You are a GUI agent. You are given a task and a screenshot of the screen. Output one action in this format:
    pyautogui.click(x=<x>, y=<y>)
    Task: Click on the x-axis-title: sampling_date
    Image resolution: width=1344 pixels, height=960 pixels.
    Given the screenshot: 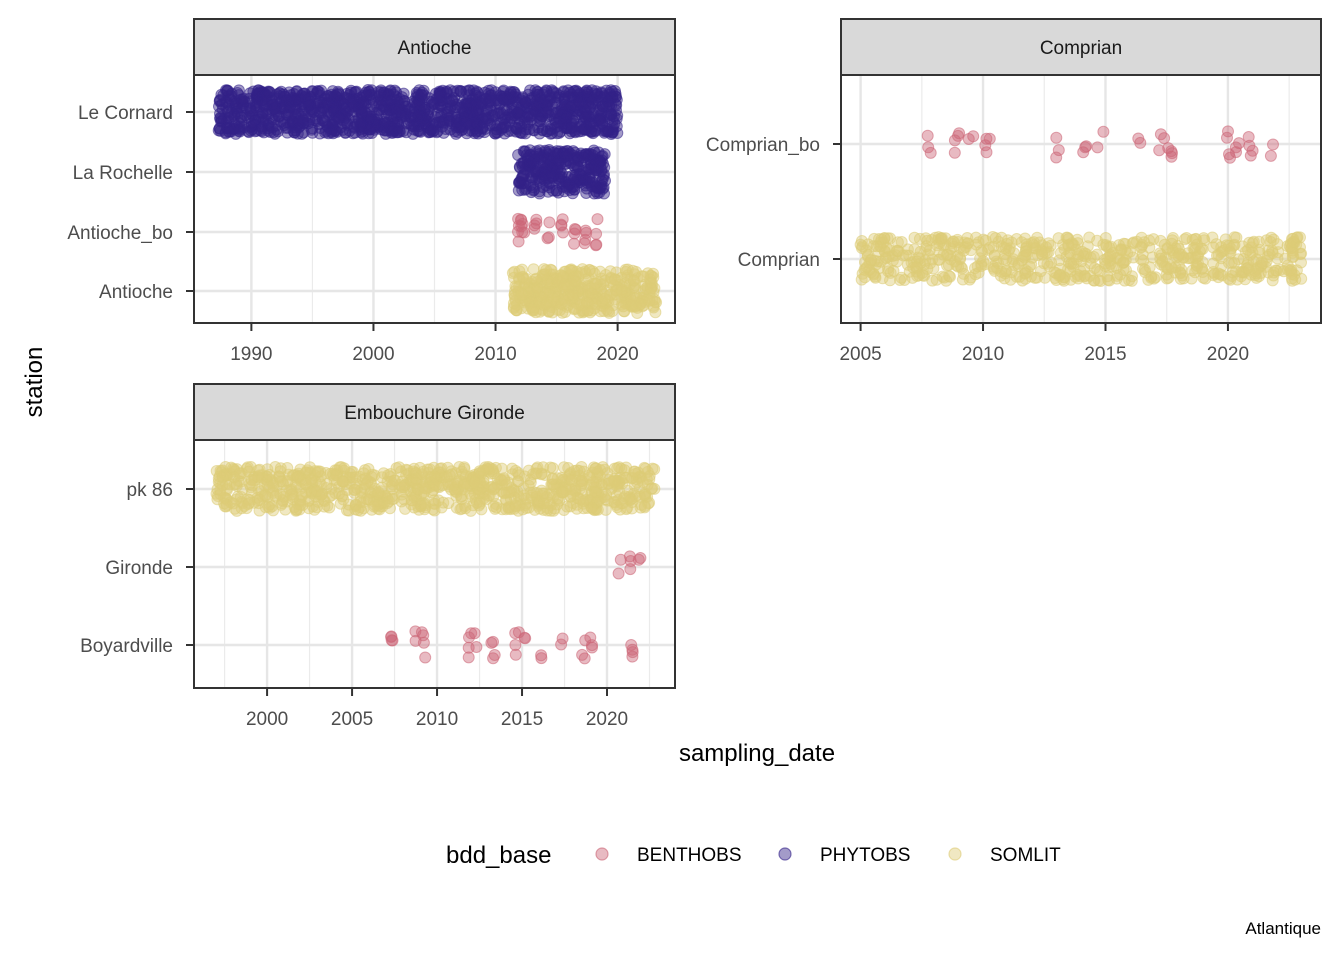 What is the action you would take?
    pyautogui.click(x=757, y=753)
    